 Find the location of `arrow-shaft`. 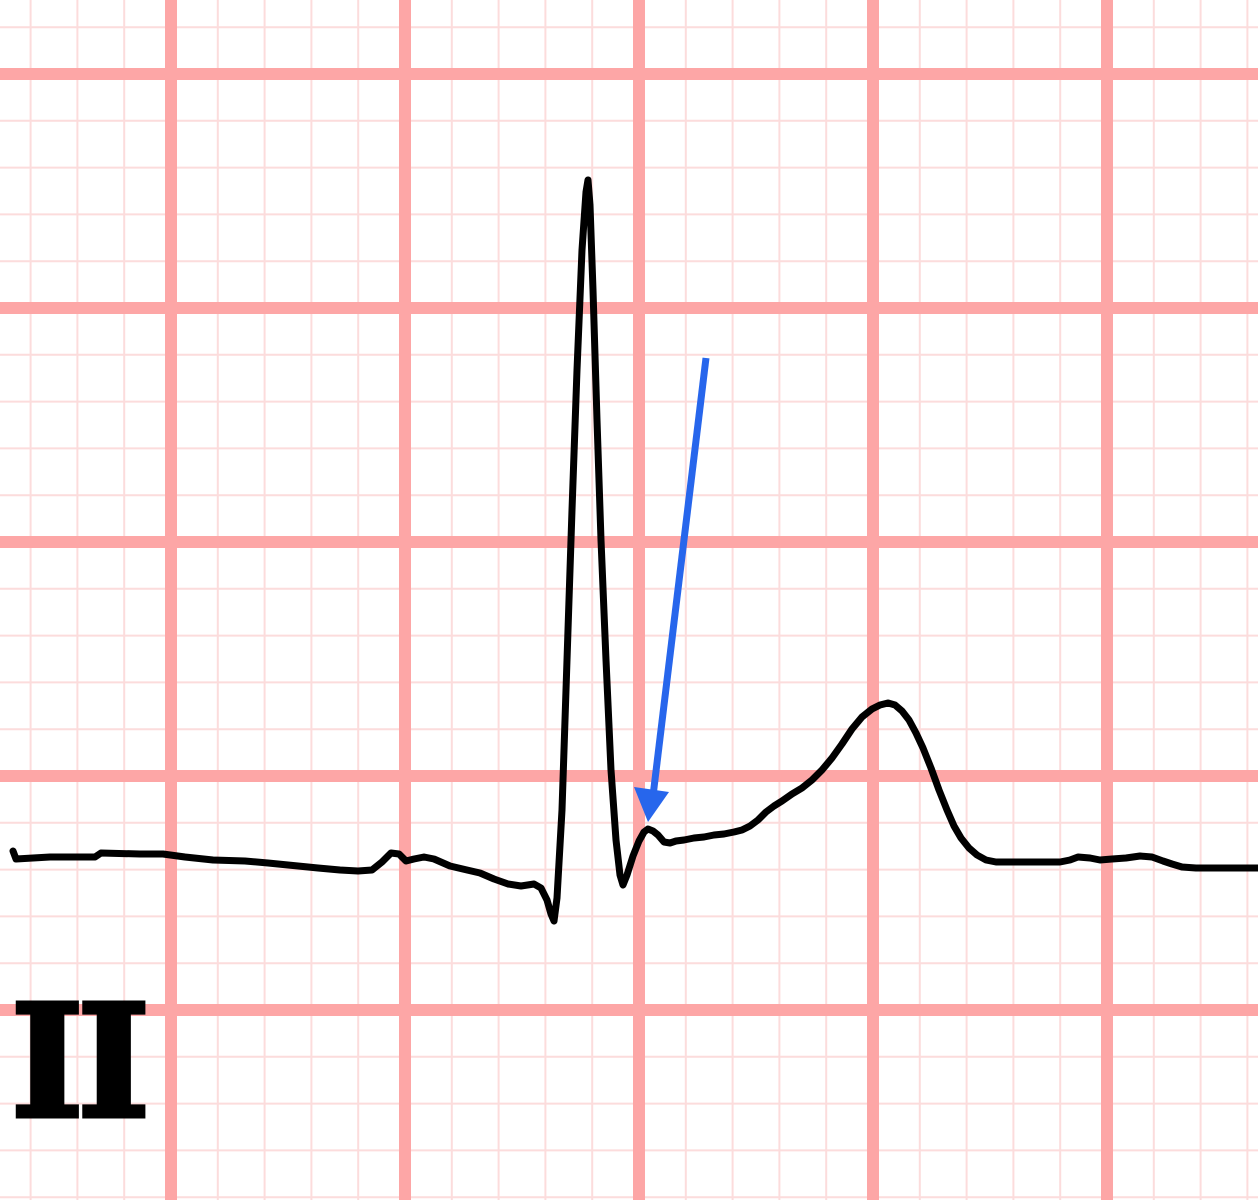

arrow-shaft is located at coordinates (679, 577).